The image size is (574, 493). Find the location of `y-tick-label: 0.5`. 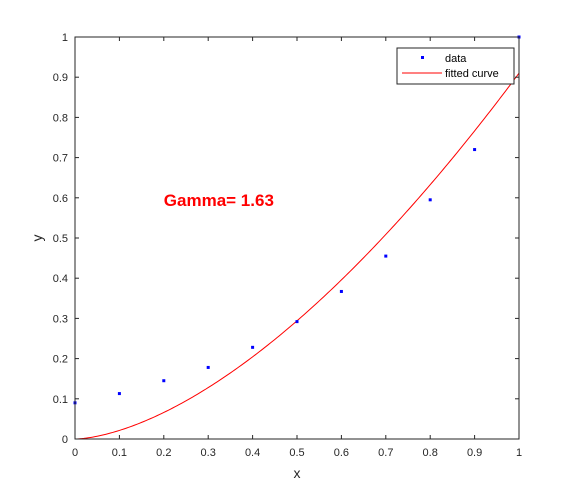

y-tick-label: 0.5 is located at coordinates (60, 239).